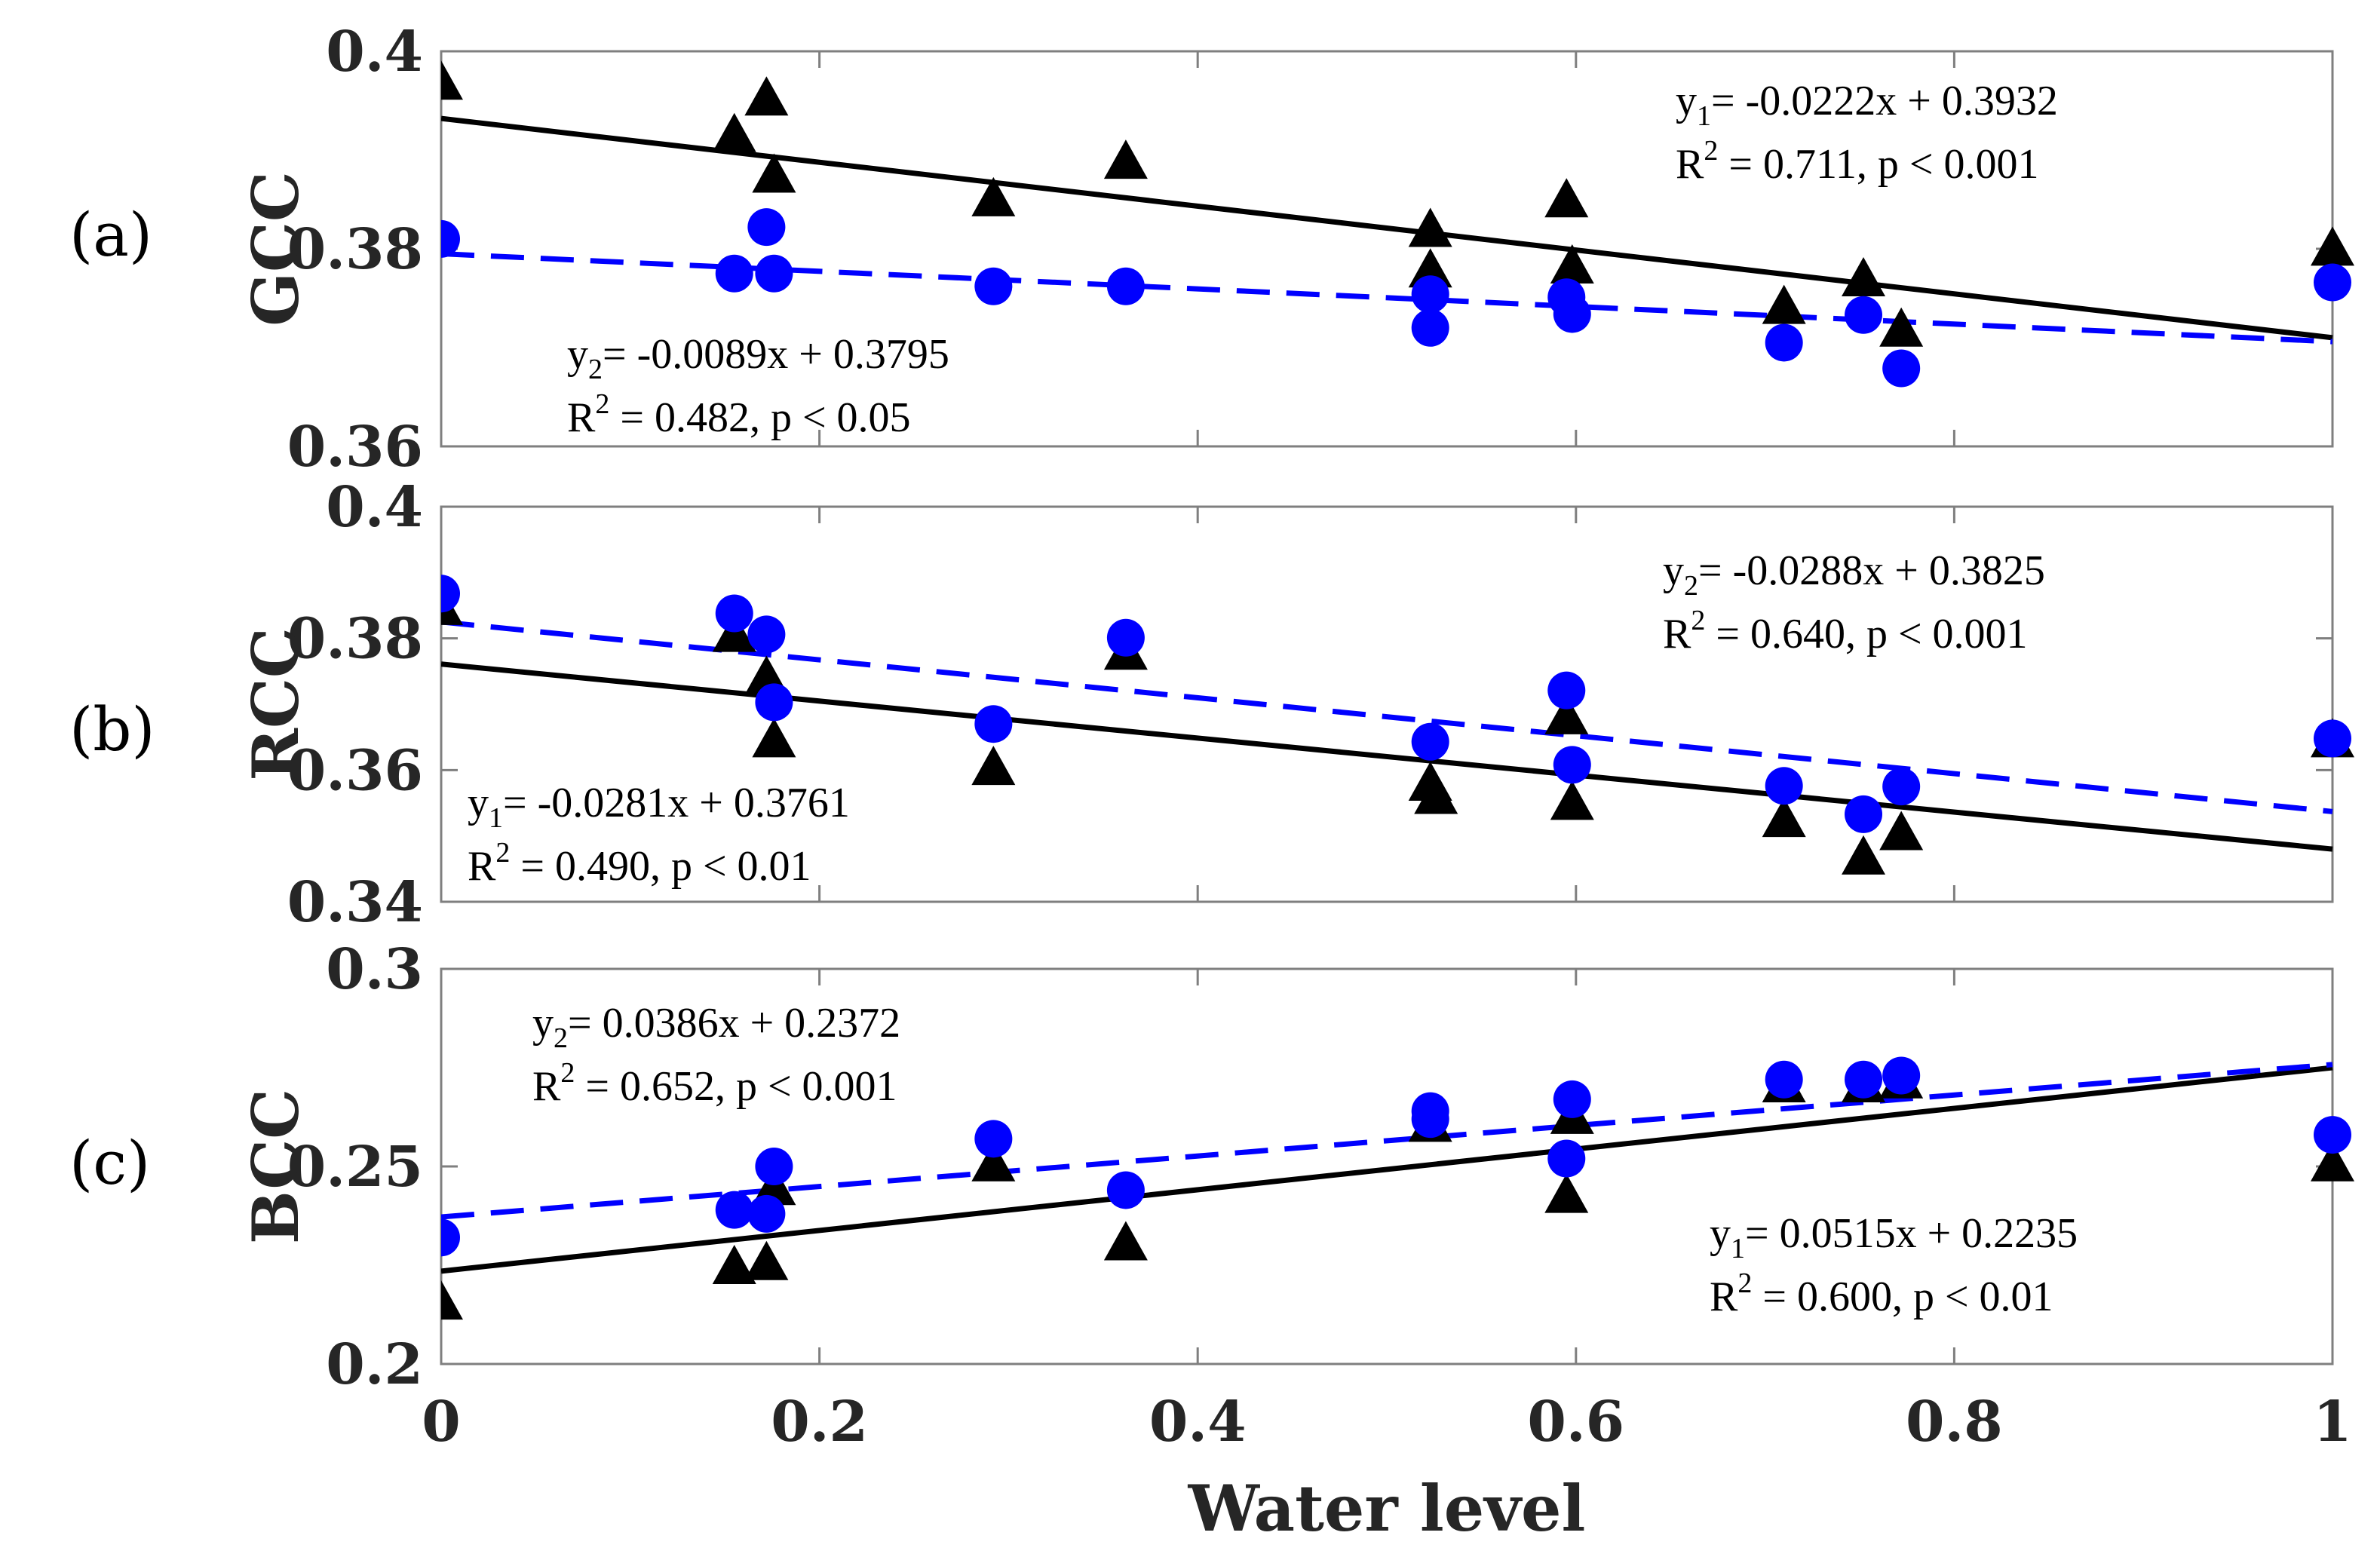 The image size is (2380, 1557). I want to click on regression-stats: R2 = 0.490, p < 0.01, so click(639, 863).